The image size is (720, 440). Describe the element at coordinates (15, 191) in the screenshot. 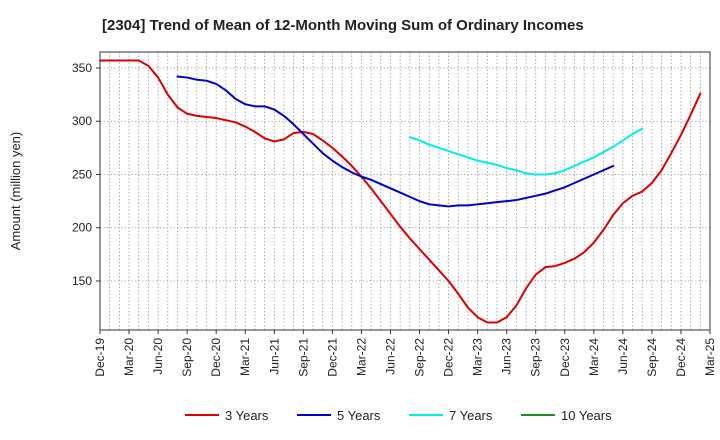

I see `y-axis-label: Amount (million yen)` at that location.